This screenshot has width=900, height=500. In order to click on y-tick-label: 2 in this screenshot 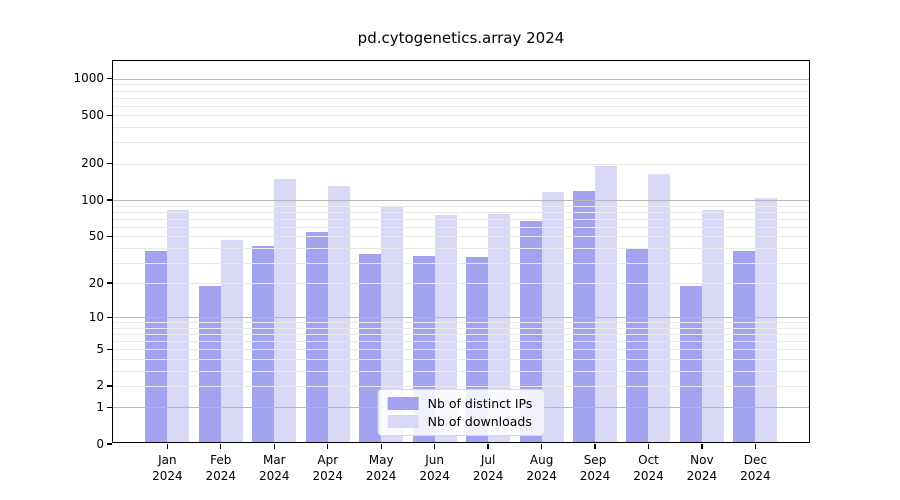, I will do `click(100, 385)`.